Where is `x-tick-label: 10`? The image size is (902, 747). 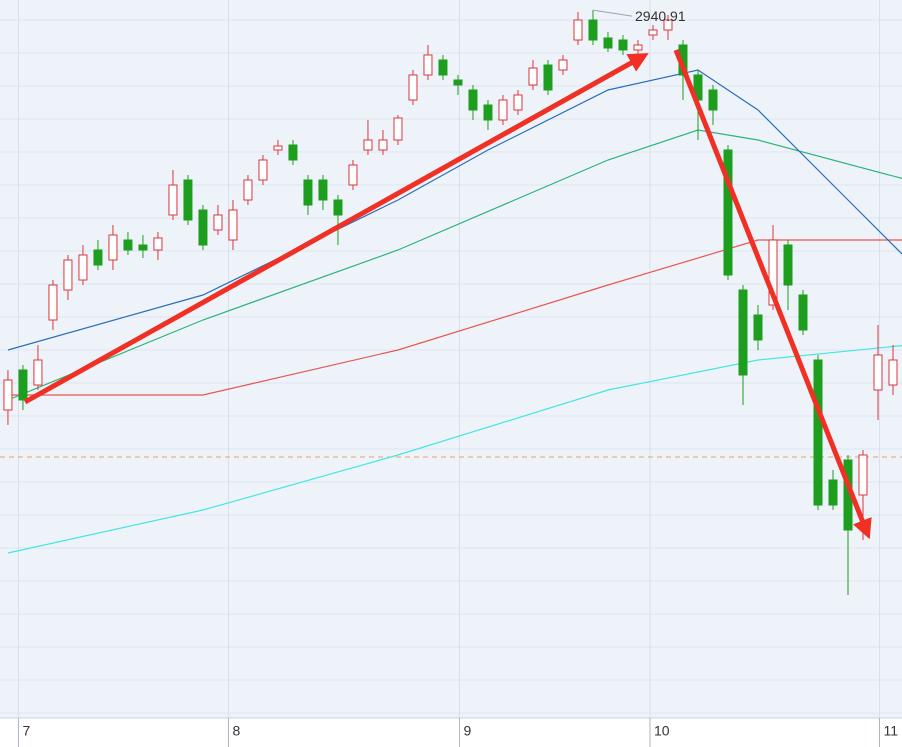
x-tick-label: 10 is located at coordinates (662, 731).